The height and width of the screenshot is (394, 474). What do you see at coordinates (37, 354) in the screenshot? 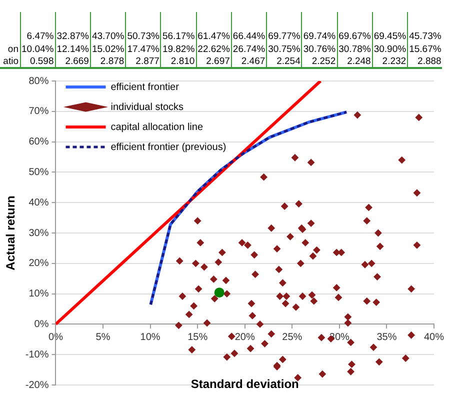
I see `y-tick-label: -10%` at bounding box center [37, 354].